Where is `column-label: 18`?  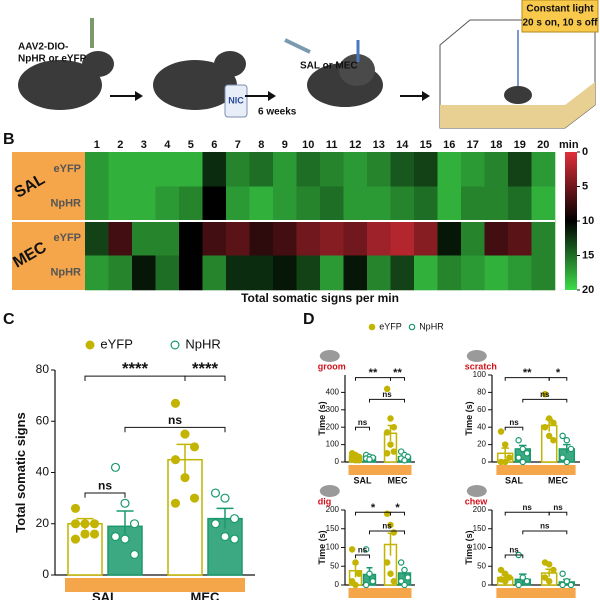
column-label: 18 is located at coordinates (496, 145).